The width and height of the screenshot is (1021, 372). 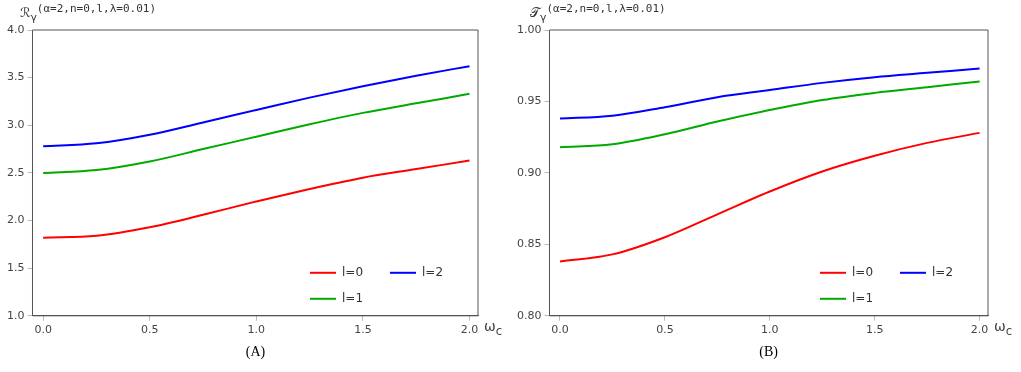 What do you see at coordinates (15, 125) in the screenshot?
I see `y-tick-label: 3.0` at bounding box center [15, 125].